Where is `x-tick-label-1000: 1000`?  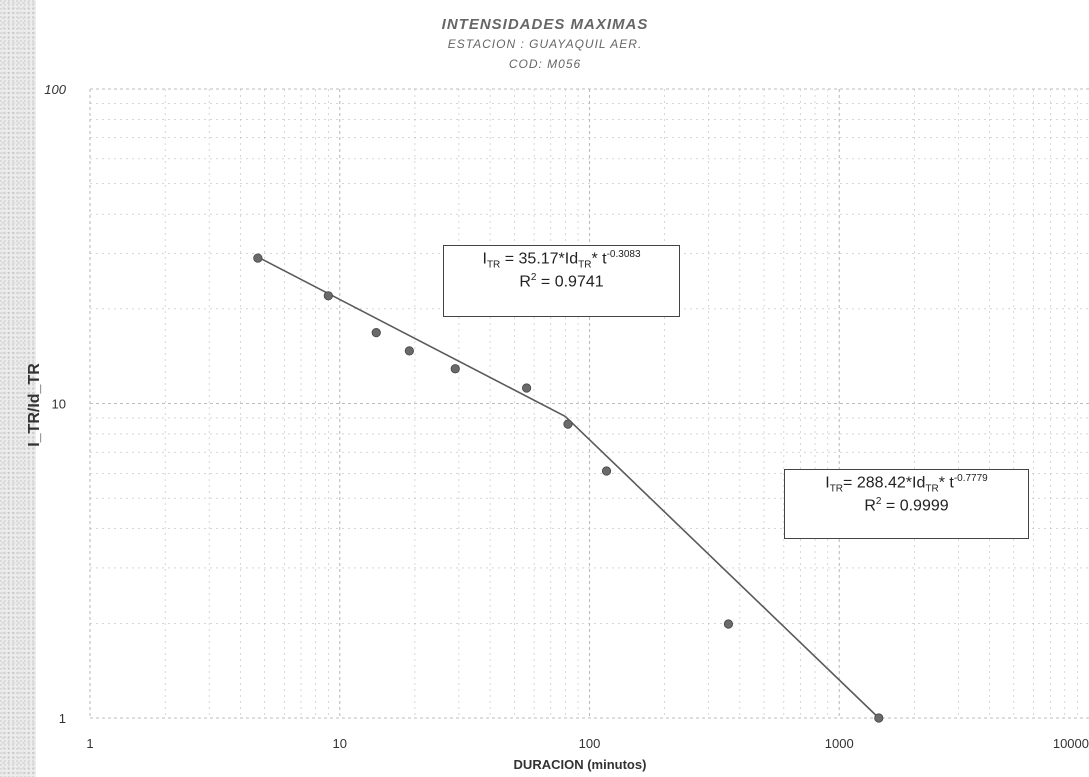 x-tick-label-1000: 1000 is located at coordinates (839, 743).